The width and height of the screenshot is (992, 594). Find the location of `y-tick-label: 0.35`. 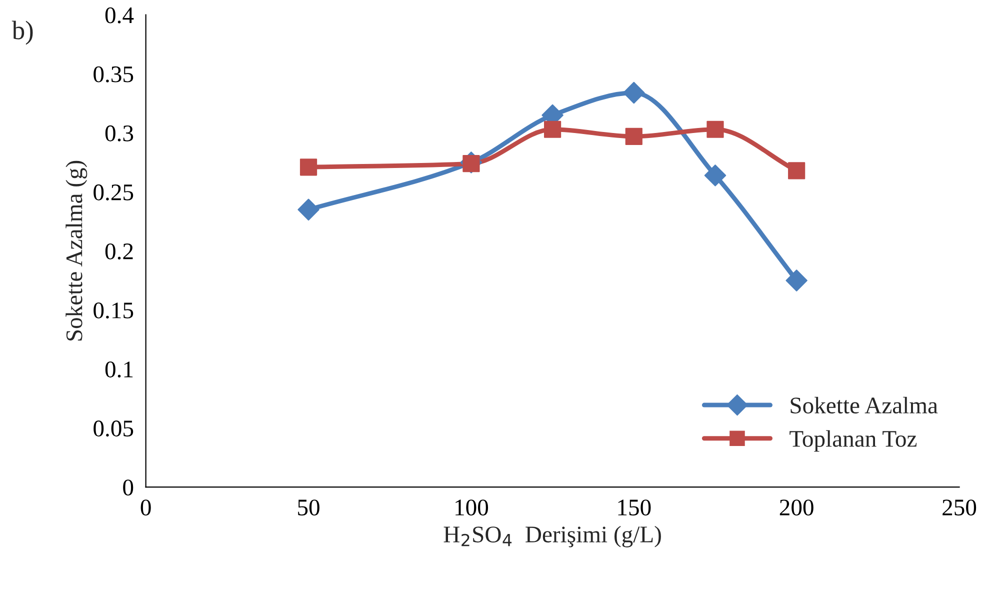

y-tick-label: 0.35 is located at coordinates (114, 74).